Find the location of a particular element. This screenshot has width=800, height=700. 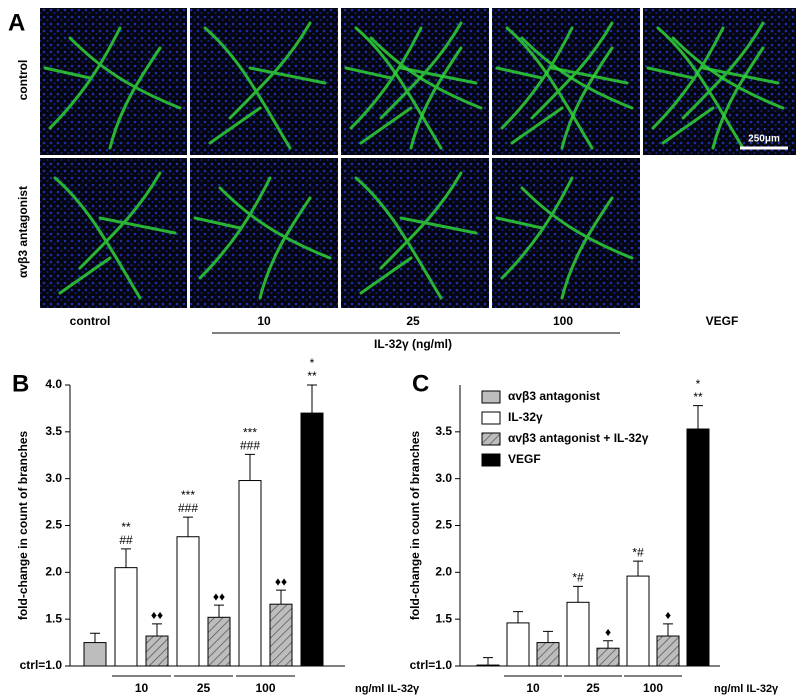

column-label: 25 is located at coordinates (413, 321).